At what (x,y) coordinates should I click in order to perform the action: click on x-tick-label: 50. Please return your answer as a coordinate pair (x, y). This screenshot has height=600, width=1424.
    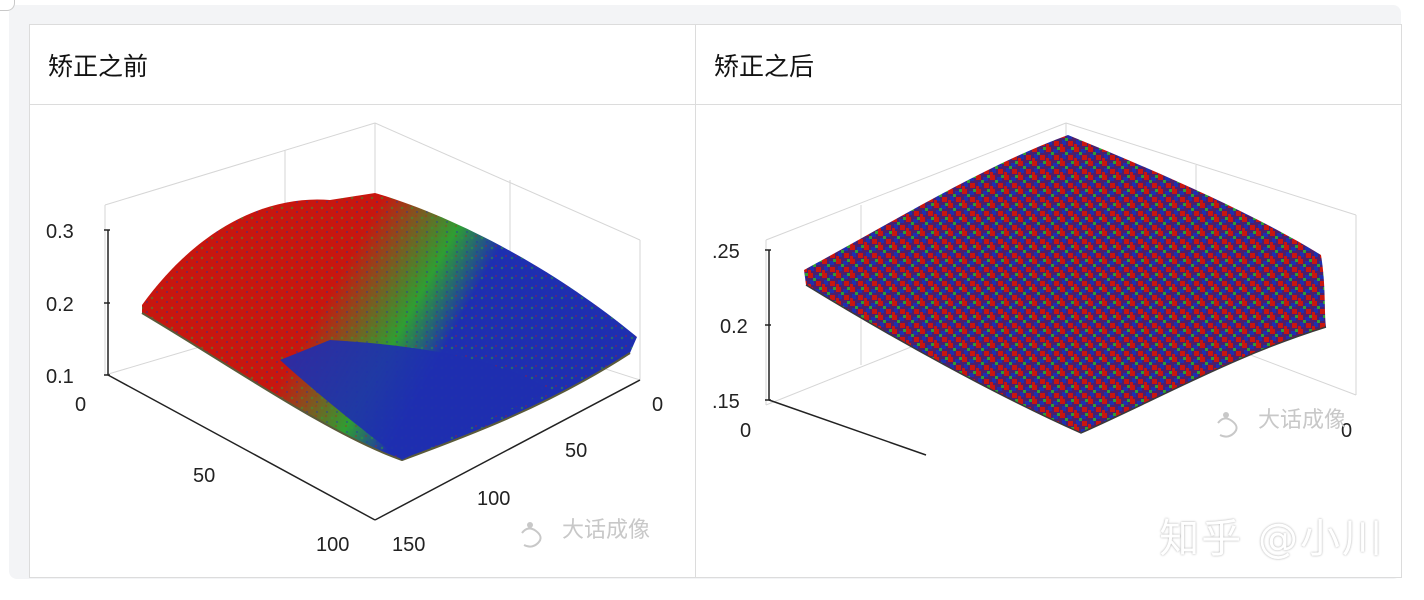
    Looking at the image, I should click on (204, 476).